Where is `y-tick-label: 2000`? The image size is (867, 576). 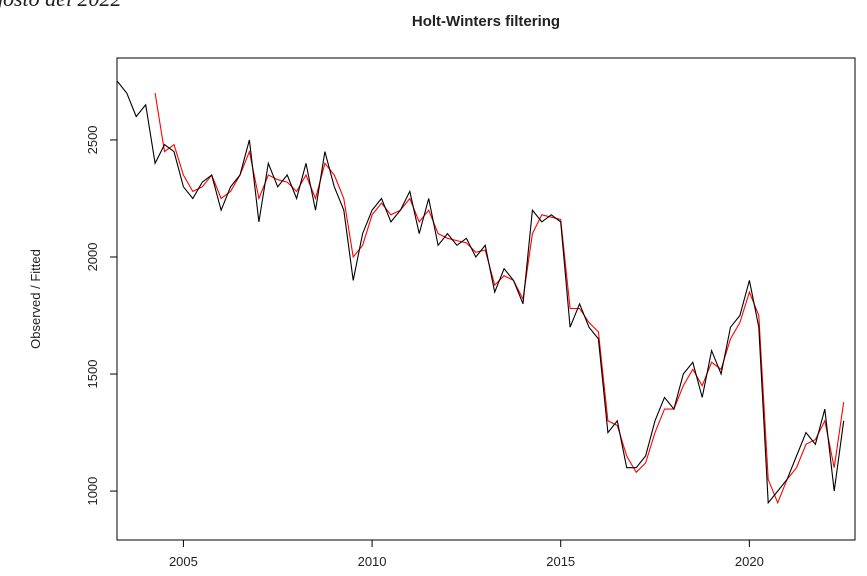
y-tick-label: 2000 is located at coordinates (92, 257).